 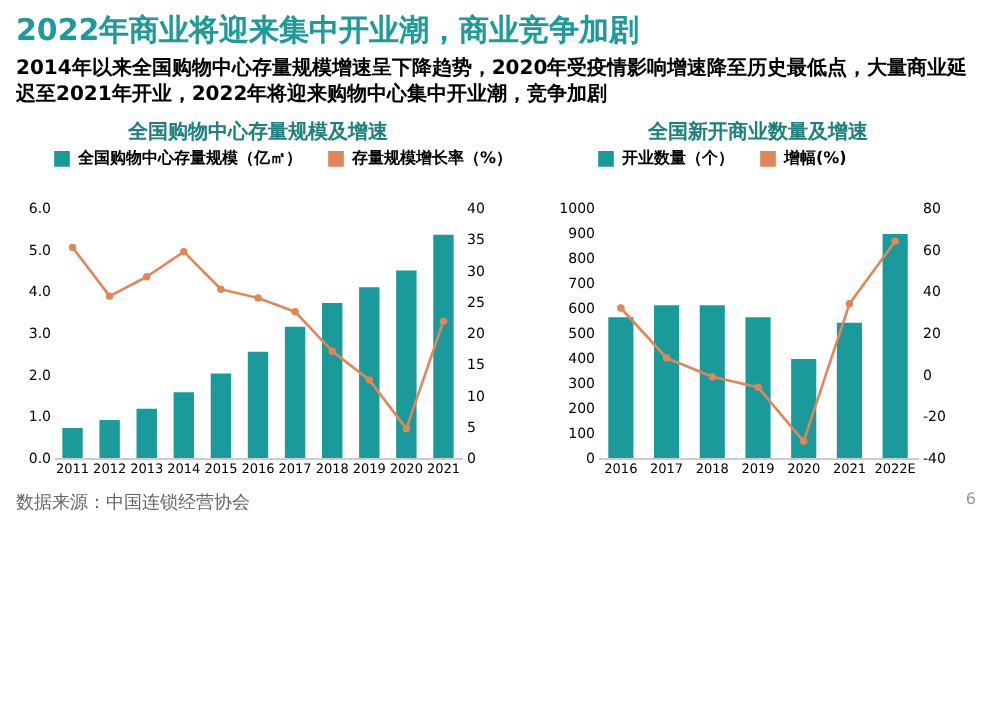 I want to click on legend-label: 增幅(%), so click(x=814, y=157).